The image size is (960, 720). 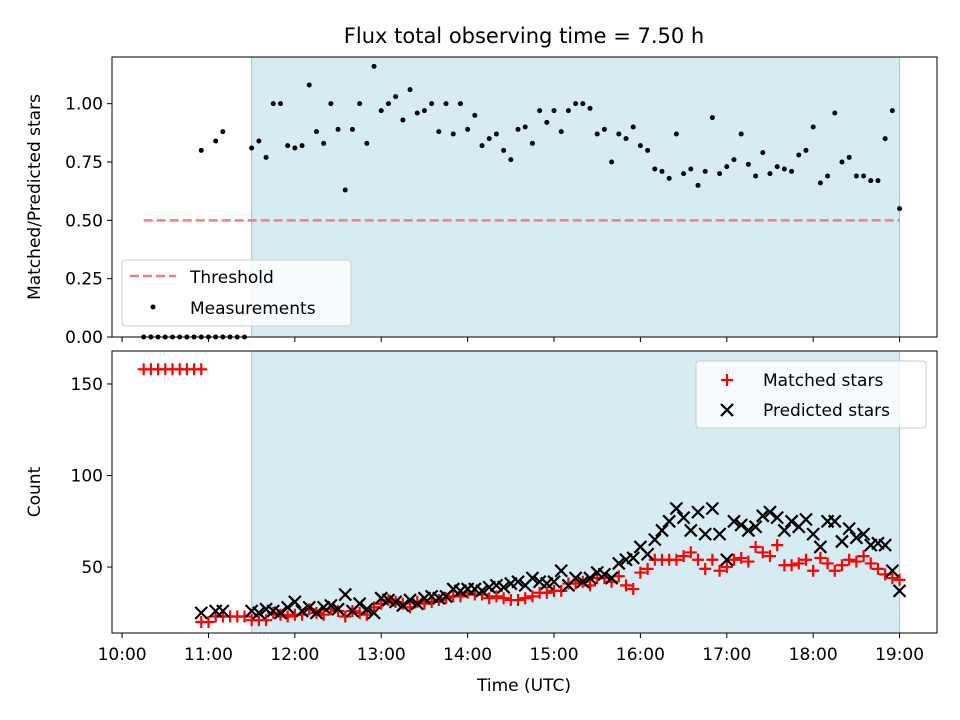 What do you see at coordinates (87, 385) in the screenshot?
I see `y-tick-label: 150` at bounding box center [87, 385].